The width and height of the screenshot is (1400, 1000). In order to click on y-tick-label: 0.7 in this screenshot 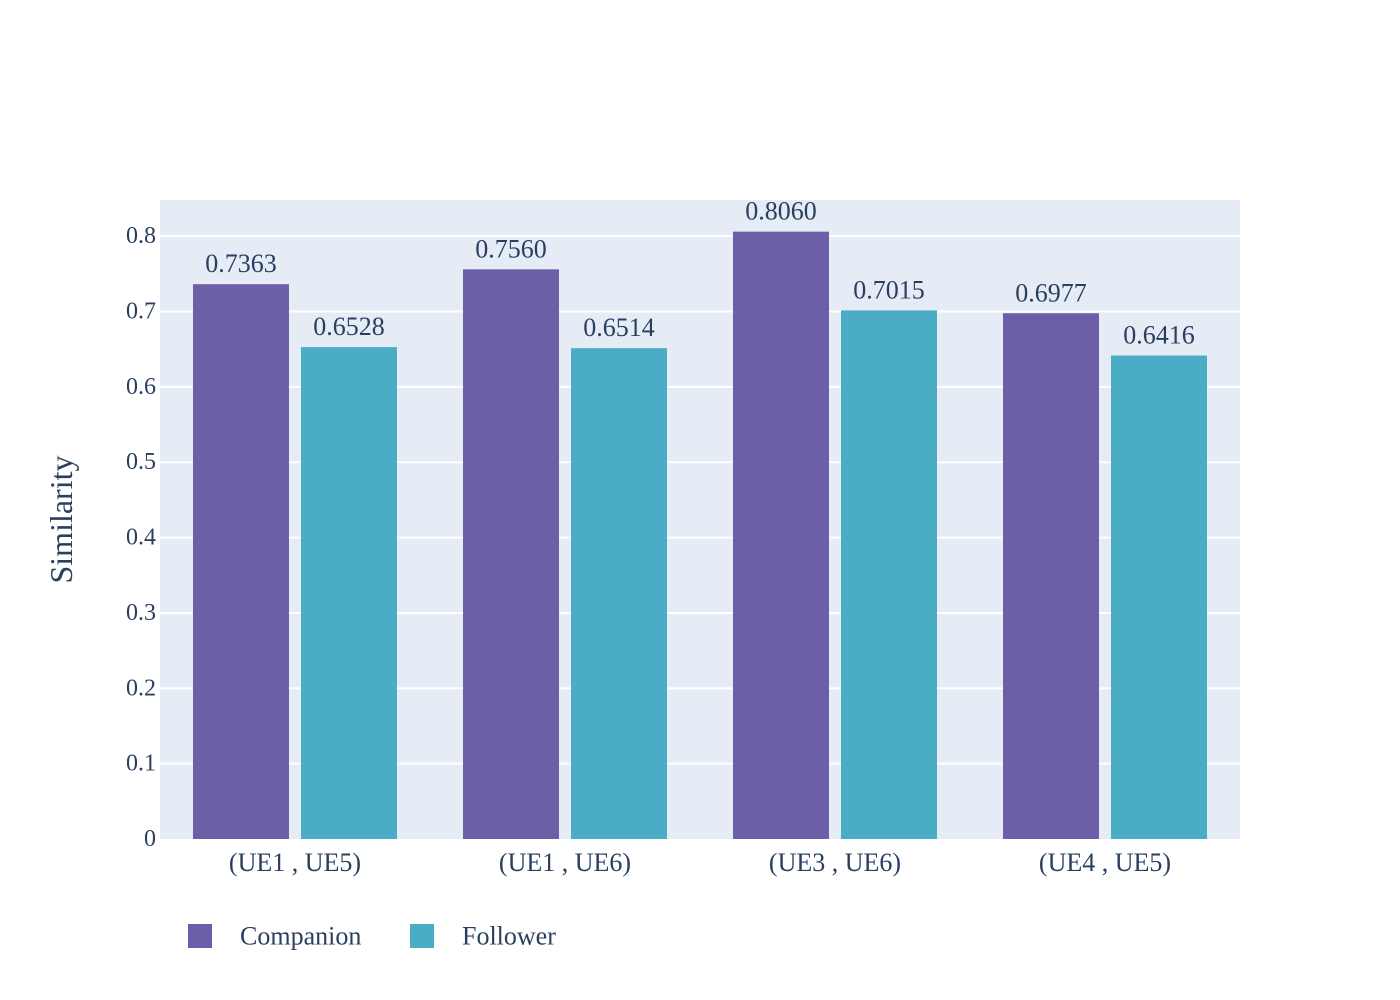, I will do `click(141, 312)`.